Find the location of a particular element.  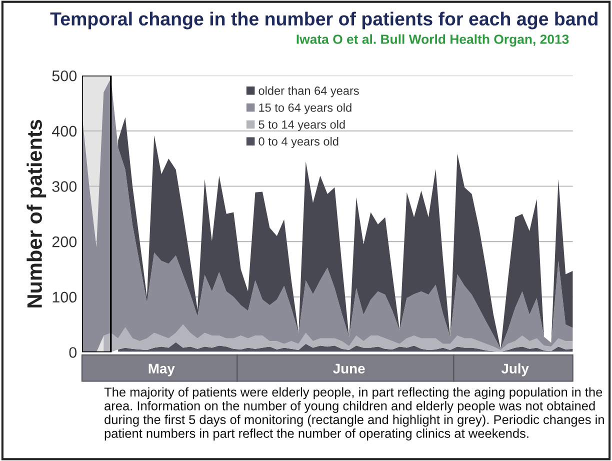

y-tick-label: 200 is located at coordinates (64, 242).